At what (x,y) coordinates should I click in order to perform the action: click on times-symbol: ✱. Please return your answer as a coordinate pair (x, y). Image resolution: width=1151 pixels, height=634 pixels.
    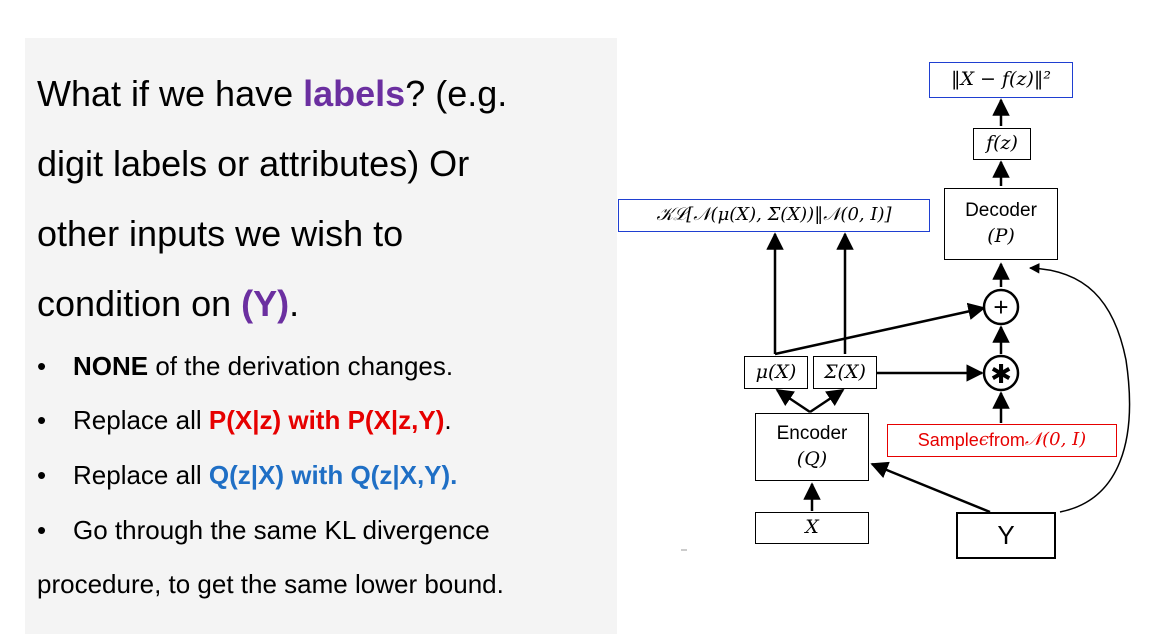
    Looking at the image, I should click on (1001, 375).